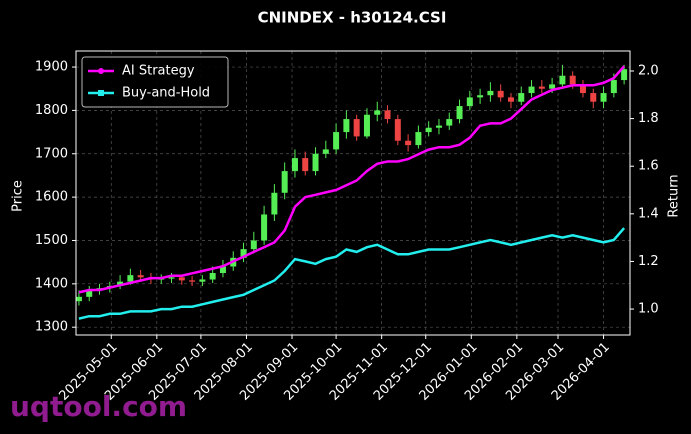 Image resolution: width=691 pixels, height=434 pixels. I want to click on legend-label: Buy-and-Hold, so click(166, 93).